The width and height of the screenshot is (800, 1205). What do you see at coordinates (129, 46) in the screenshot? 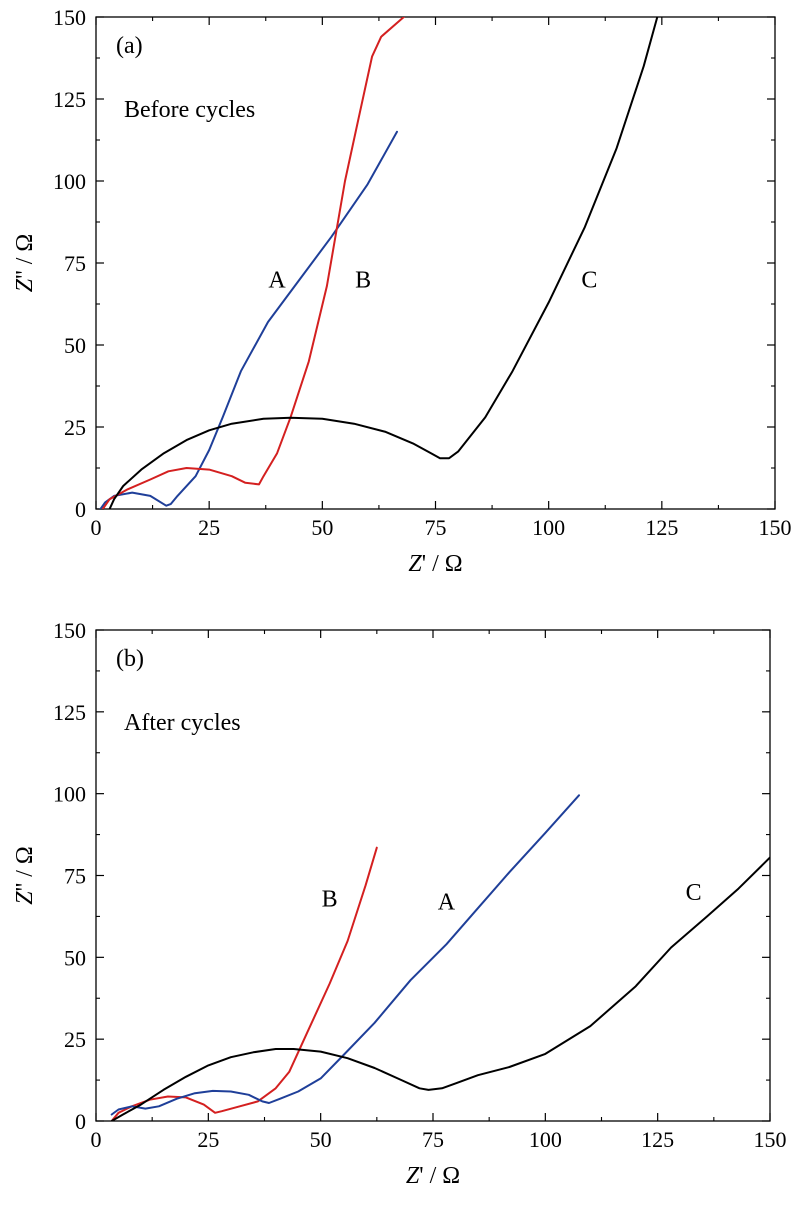
I see `panel-label: (a)` at bounding box center [129, 46].